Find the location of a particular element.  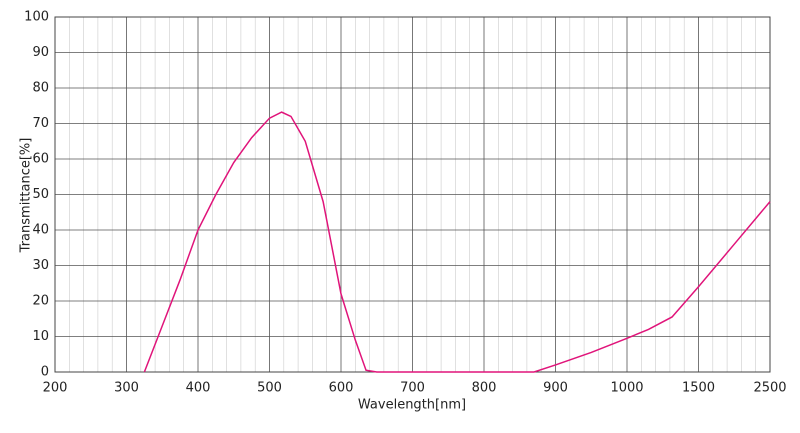

x-tick-label: 700 is located at coordinates (412, 388).